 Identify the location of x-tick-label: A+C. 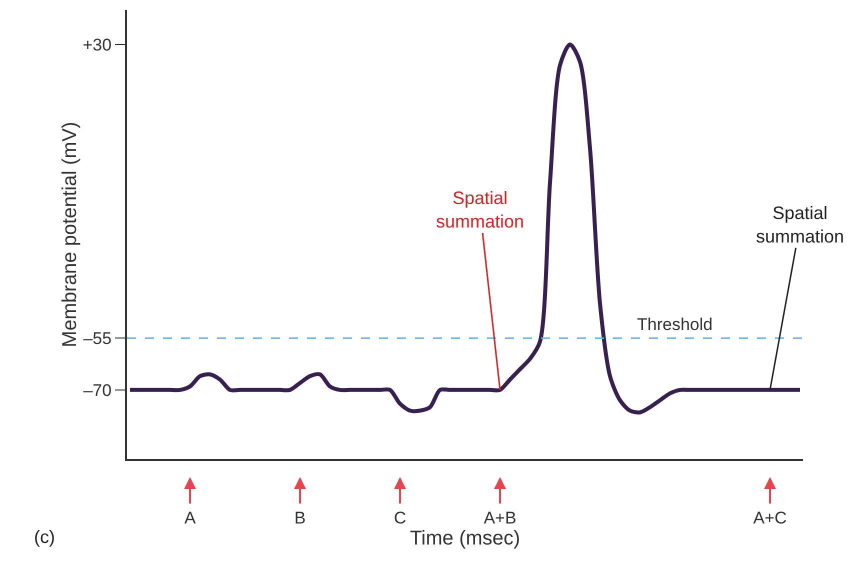
(770, 518).